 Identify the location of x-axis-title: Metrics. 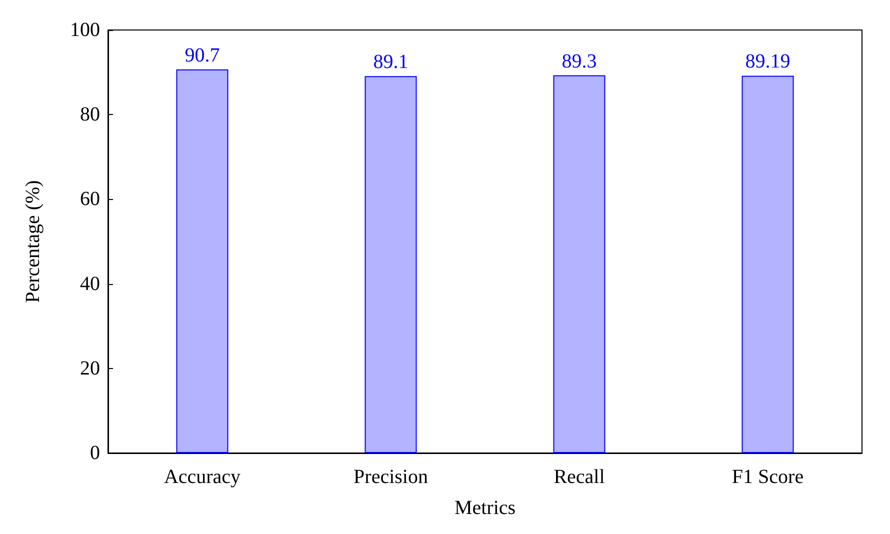
(485, 508).